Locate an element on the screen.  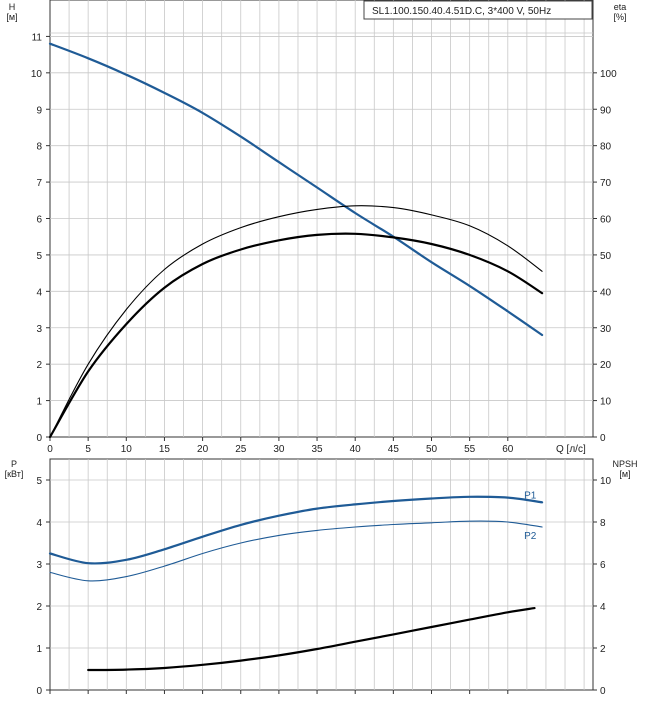
head-efficiency-left-tick-label: 0 is located at coordinates (39, 438).